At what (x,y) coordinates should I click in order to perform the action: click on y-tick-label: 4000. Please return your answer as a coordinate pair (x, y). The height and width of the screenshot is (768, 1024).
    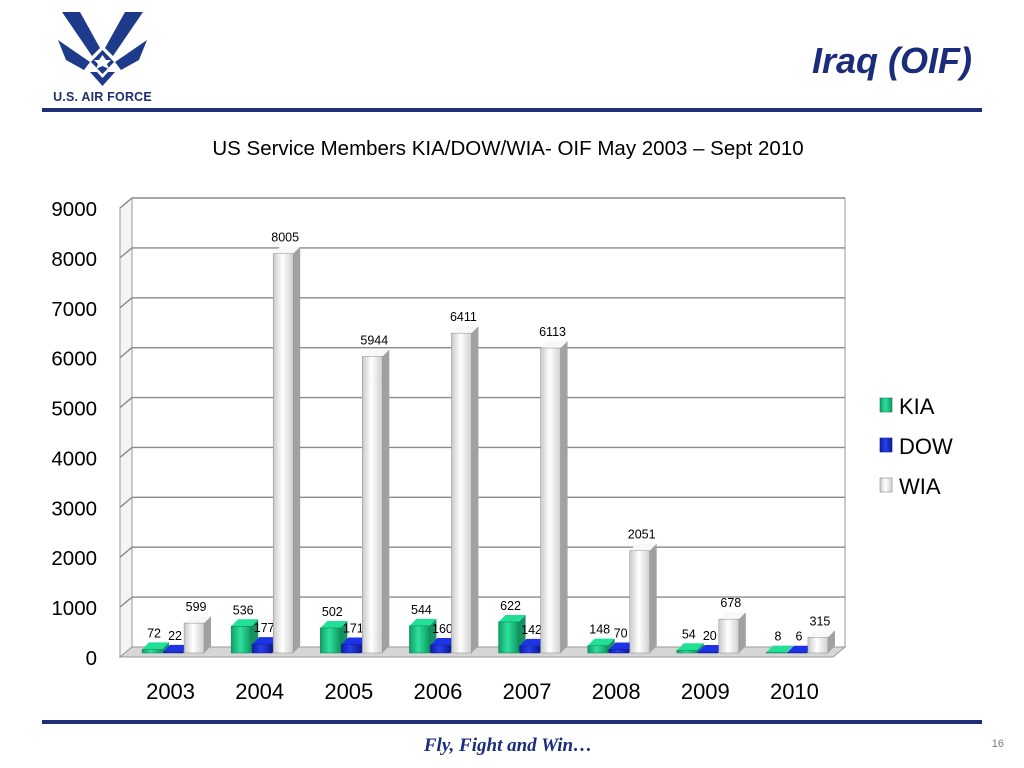
    Looking at the image, I should click on (74, 458).